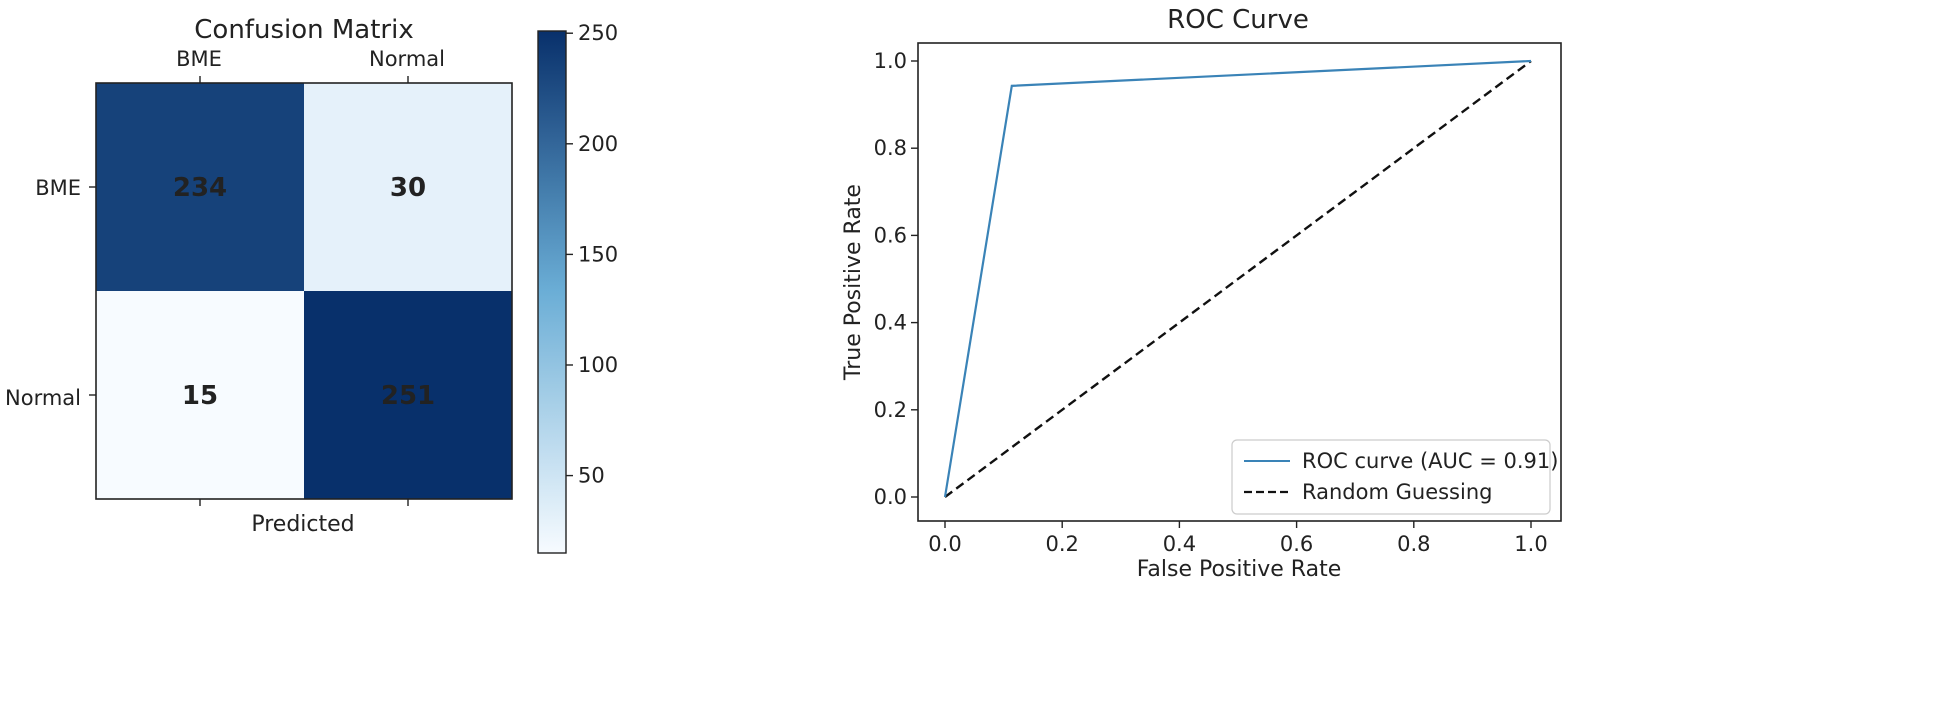 This screenshot has height=716, width=1934. Describe the element at coordinates (1391, 477) in the screenshot. I see `legend-box` at that location.